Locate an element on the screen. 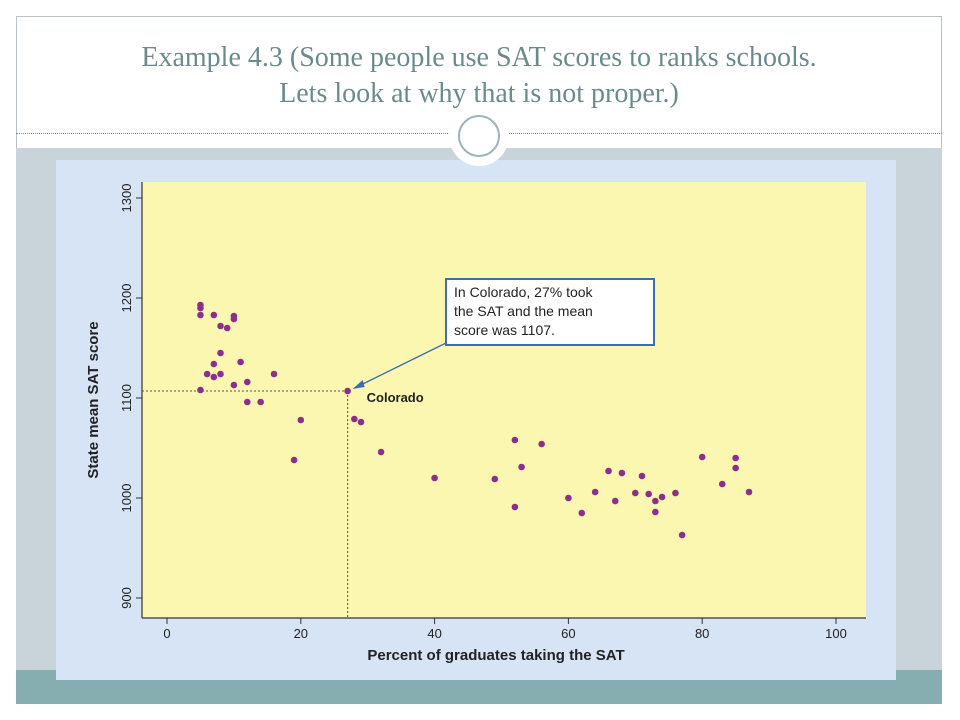  annotation-box is located at coordinates (550, 312).